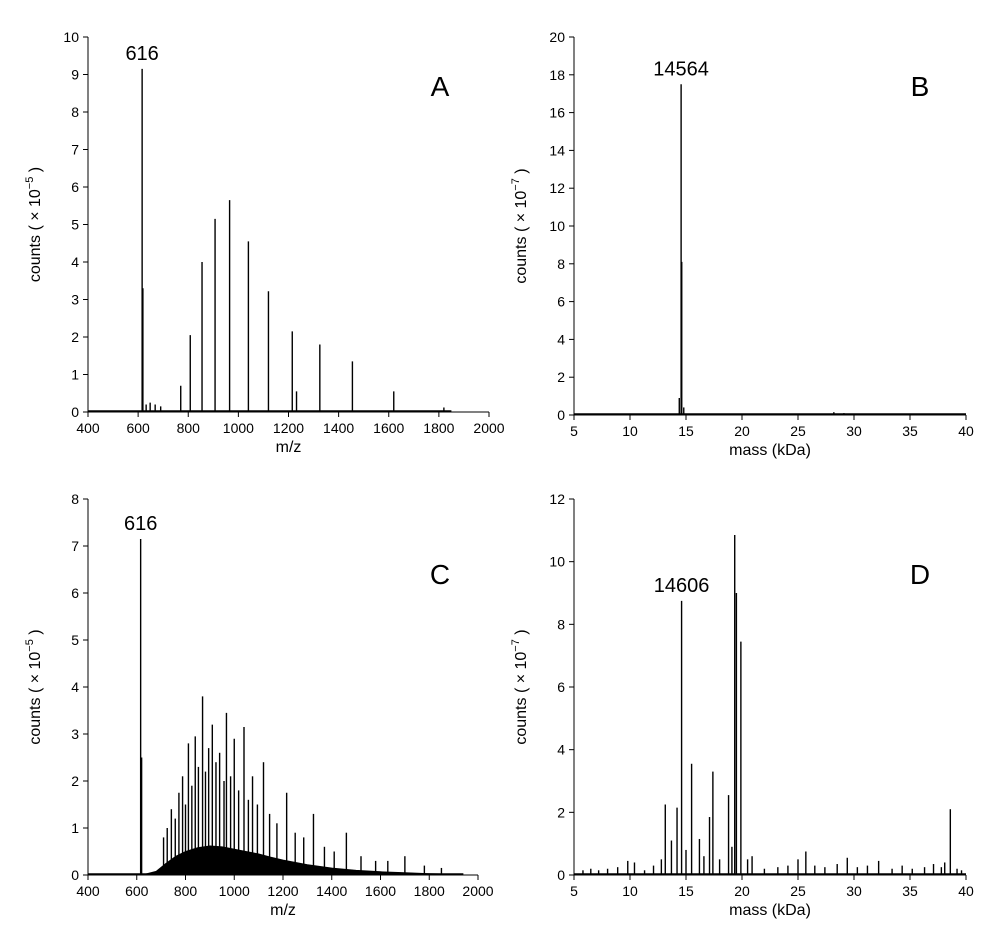 This screenshot has height=945, width=1000. I want to click on panel-a-y-axis-label-exponent: −5, so click(30, 183).